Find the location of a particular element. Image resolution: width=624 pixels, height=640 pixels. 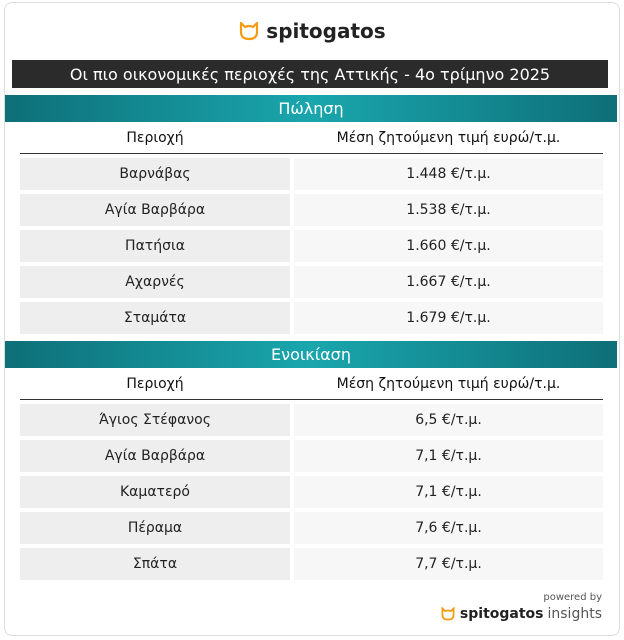

footer-logo: spitogatos insights is located at coordinates (521, 614).